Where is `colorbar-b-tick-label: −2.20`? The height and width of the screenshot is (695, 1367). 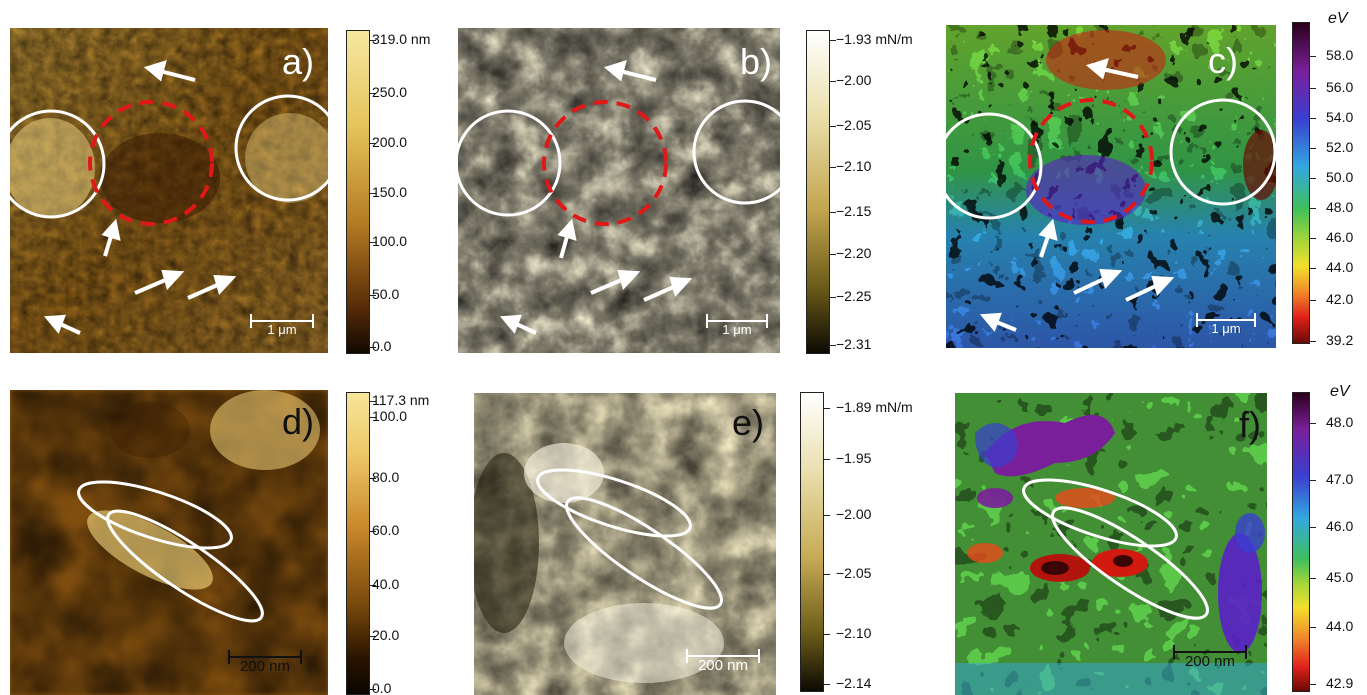 colorbar-b-tick-label: −2.20 is located at coordinates (854, 253).